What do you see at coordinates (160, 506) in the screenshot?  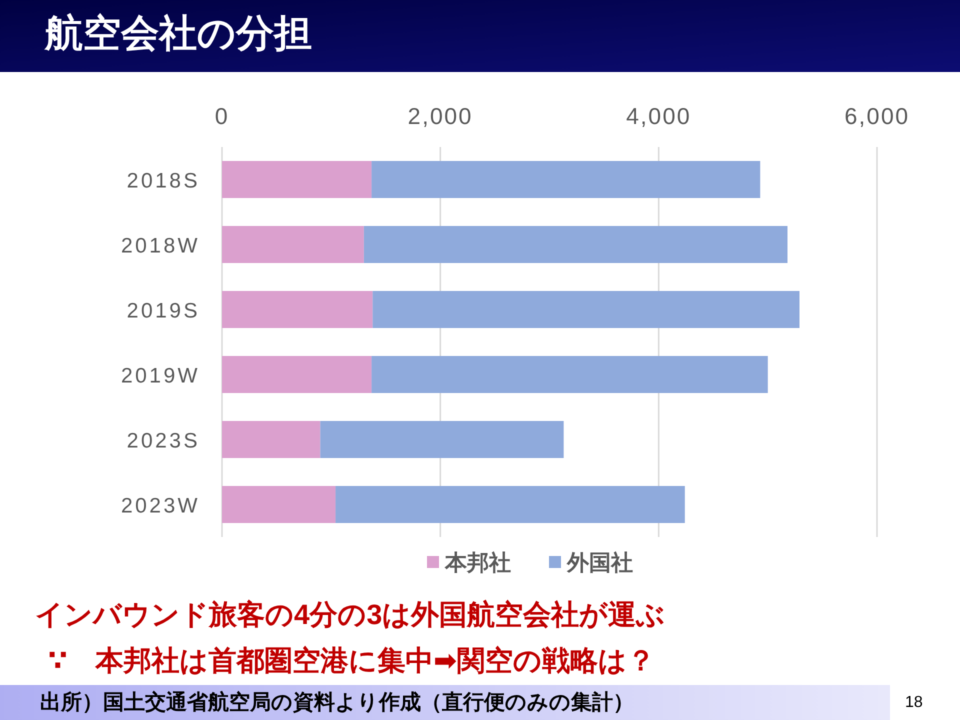 I see `category: 2023W` at bounding box center [160, 506].